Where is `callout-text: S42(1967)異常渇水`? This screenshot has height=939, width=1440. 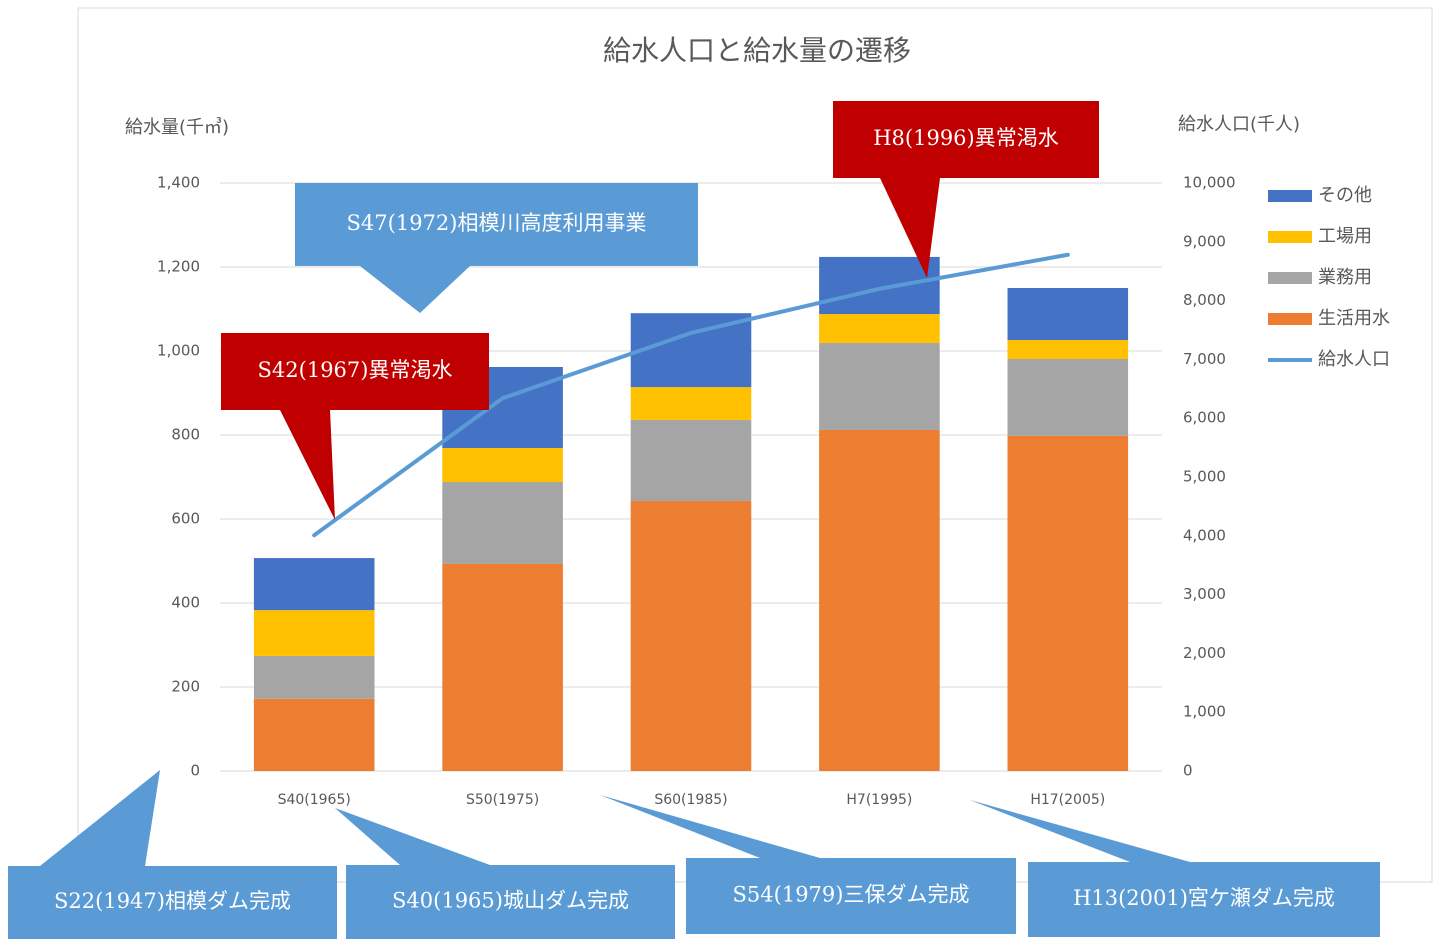
callout-text: S42(1967)異常渇水 is located at coordinates (355, 370).